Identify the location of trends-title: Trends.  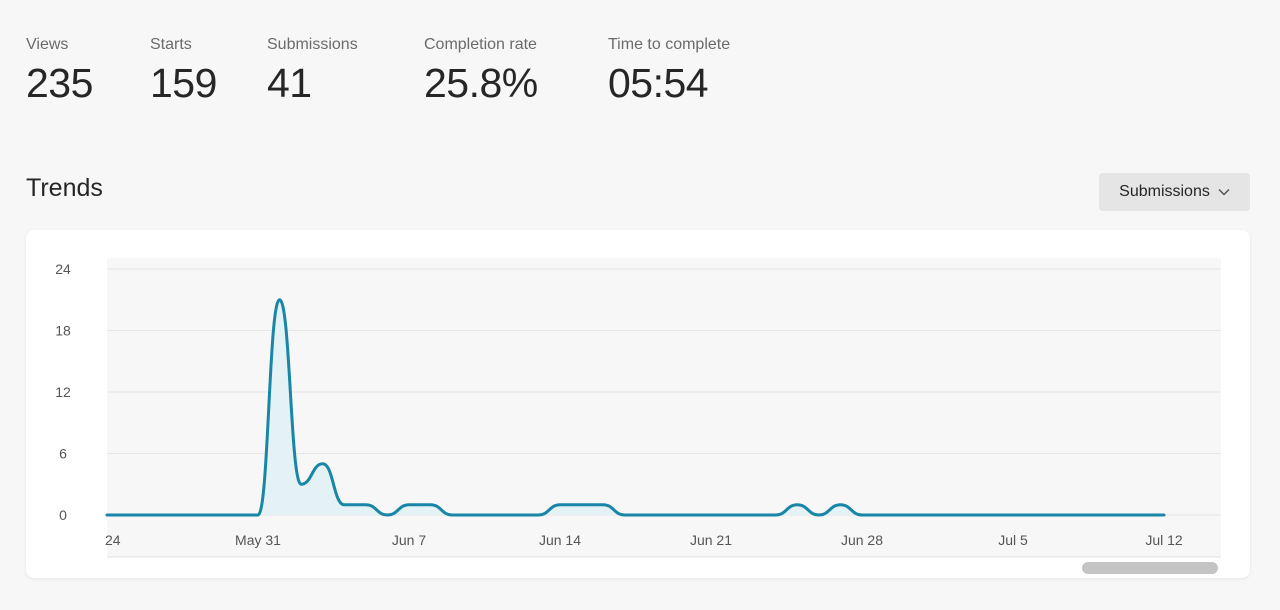
(64, 188).